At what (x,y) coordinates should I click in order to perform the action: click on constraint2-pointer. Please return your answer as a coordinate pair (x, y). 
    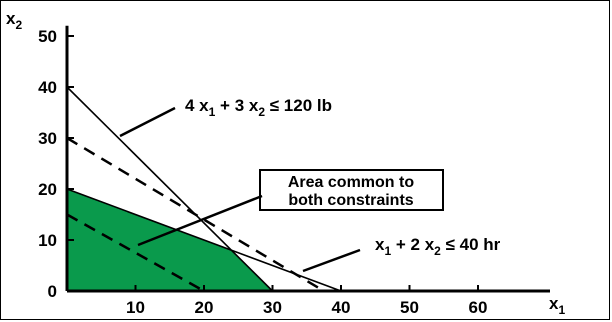
    Looking at the image, I should click on (331, 260).